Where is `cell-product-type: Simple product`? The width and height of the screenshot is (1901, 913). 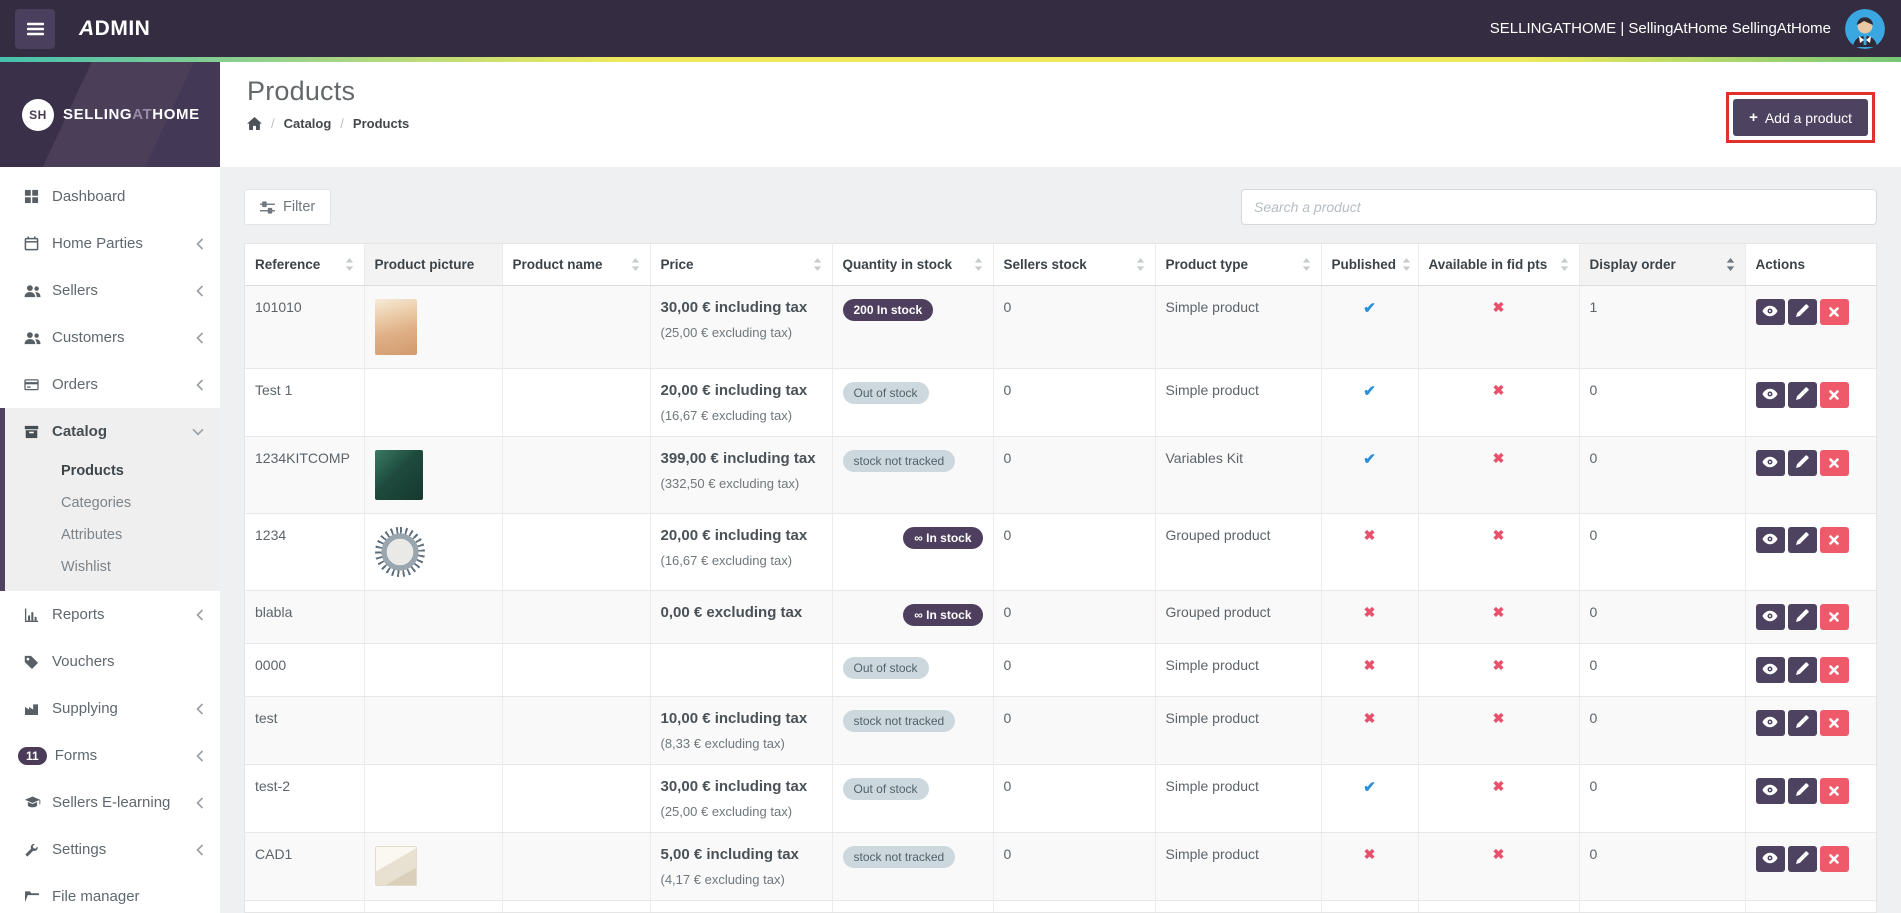
cell-product-type: Simple product is located at coordinates (1238, 670).